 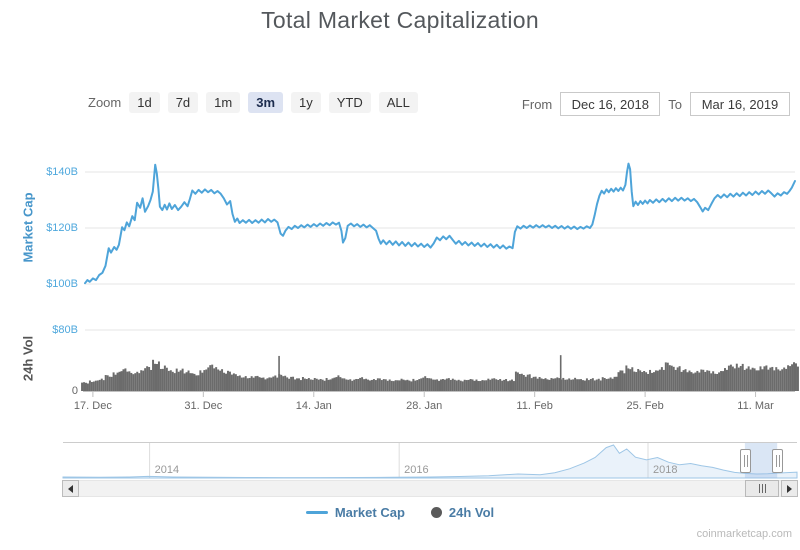 I want to click on scrollbar-right-arrow, so click(x=789, y=488).